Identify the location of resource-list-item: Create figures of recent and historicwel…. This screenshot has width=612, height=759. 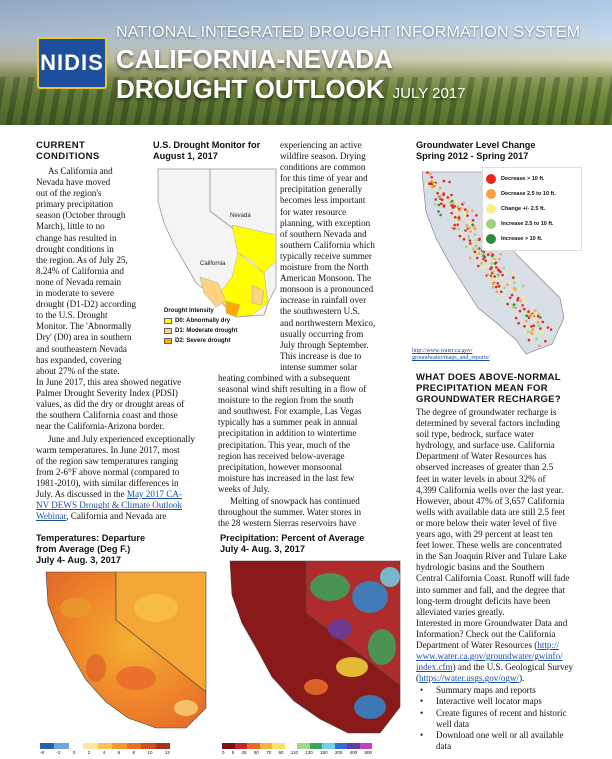
(506, 719).